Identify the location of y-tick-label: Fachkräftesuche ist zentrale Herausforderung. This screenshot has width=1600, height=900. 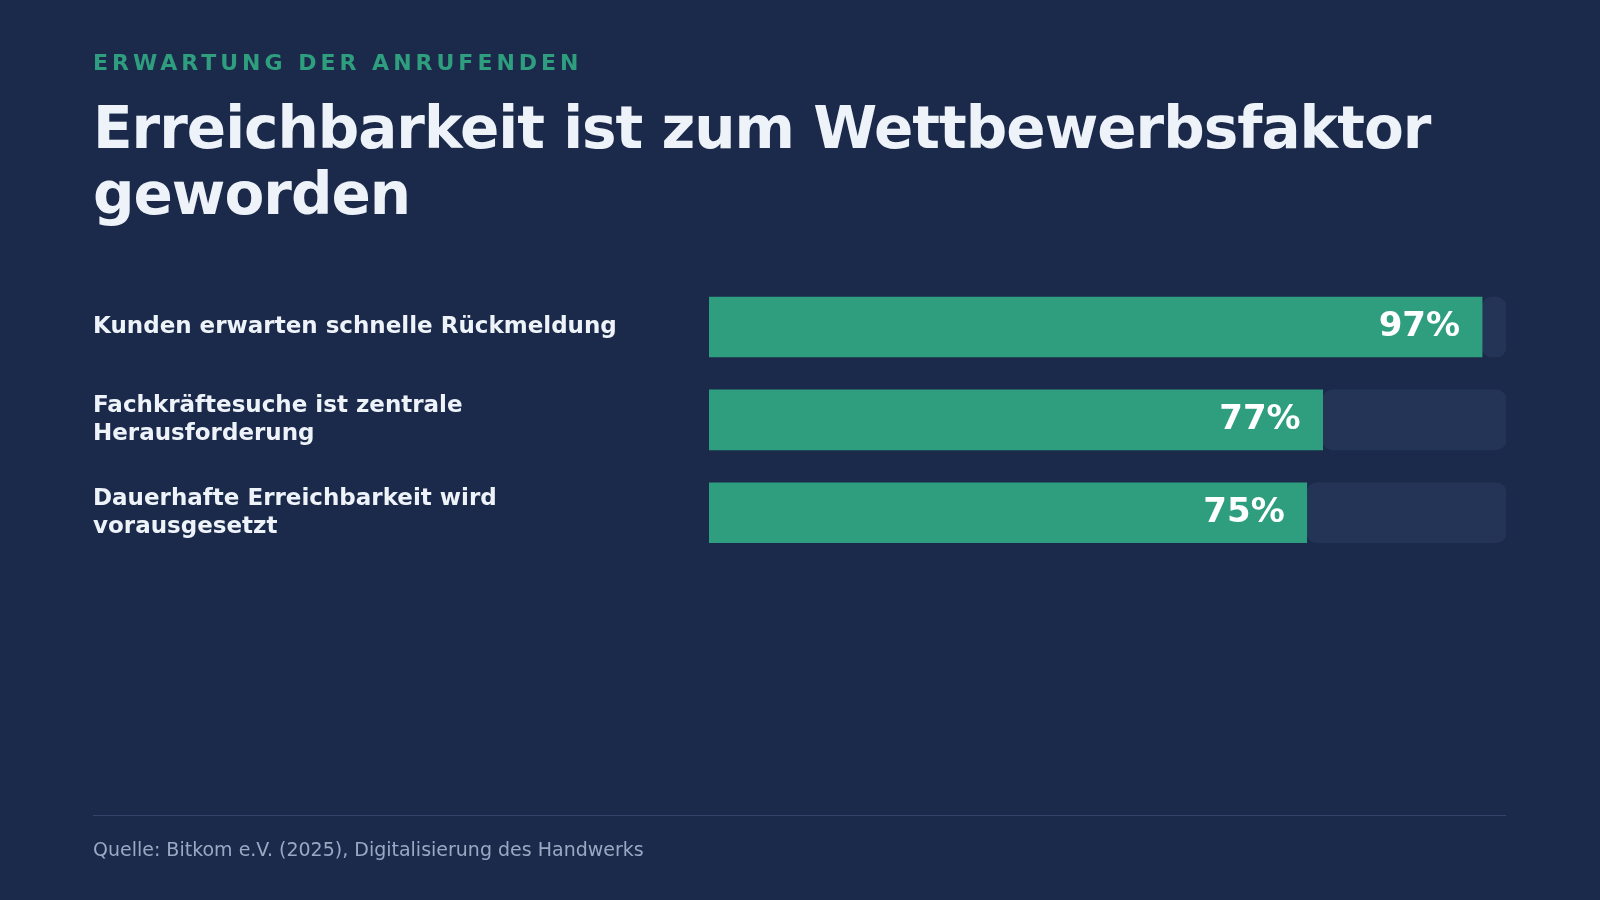
(278, 418).